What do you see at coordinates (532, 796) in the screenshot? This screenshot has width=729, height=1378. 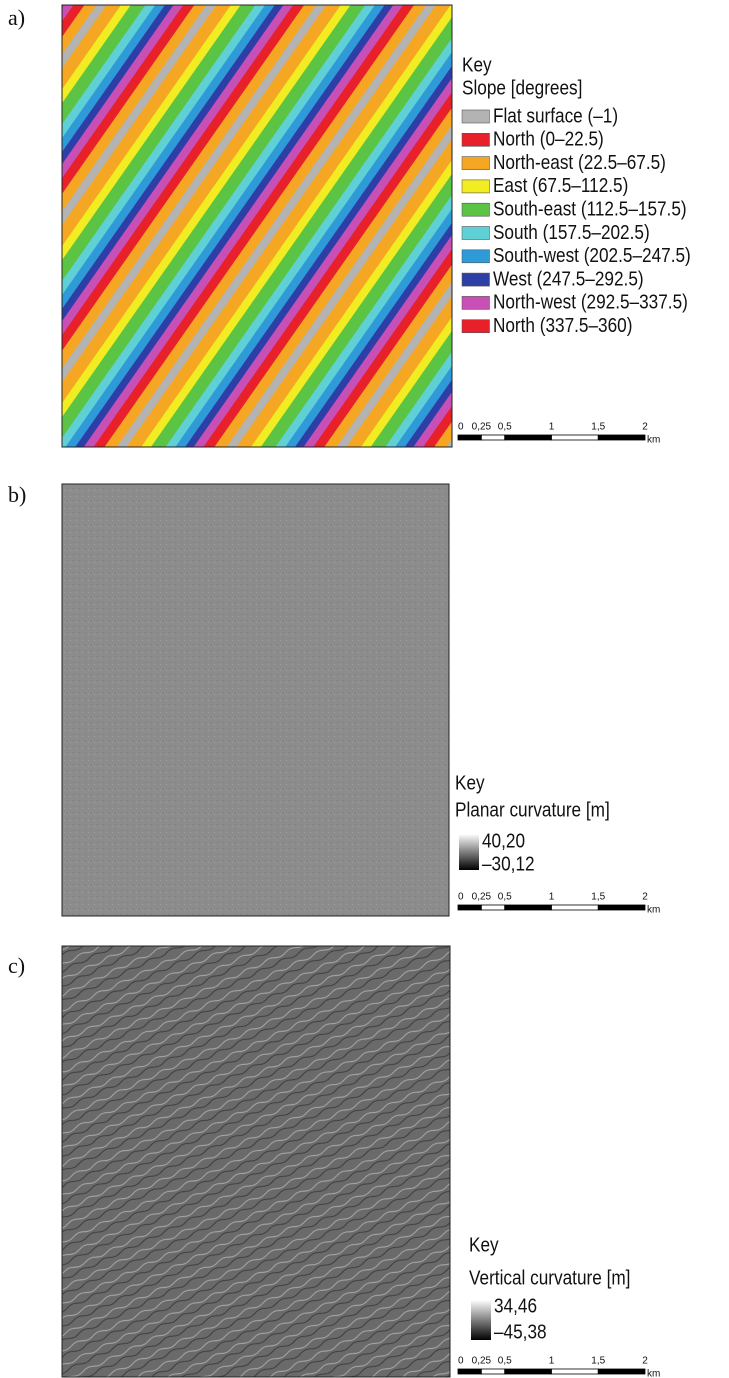 I see `legend: Key Planar curvature [m]` at bounding box center [532, 796].